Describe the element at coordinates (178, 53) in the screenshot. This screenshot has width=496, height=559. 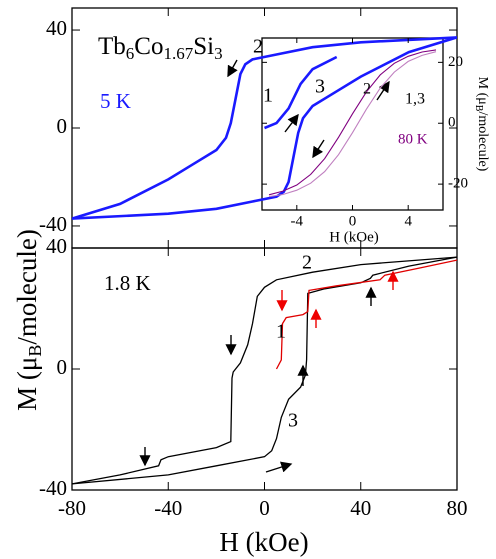
I see `formula-part: 1.67` at that location.